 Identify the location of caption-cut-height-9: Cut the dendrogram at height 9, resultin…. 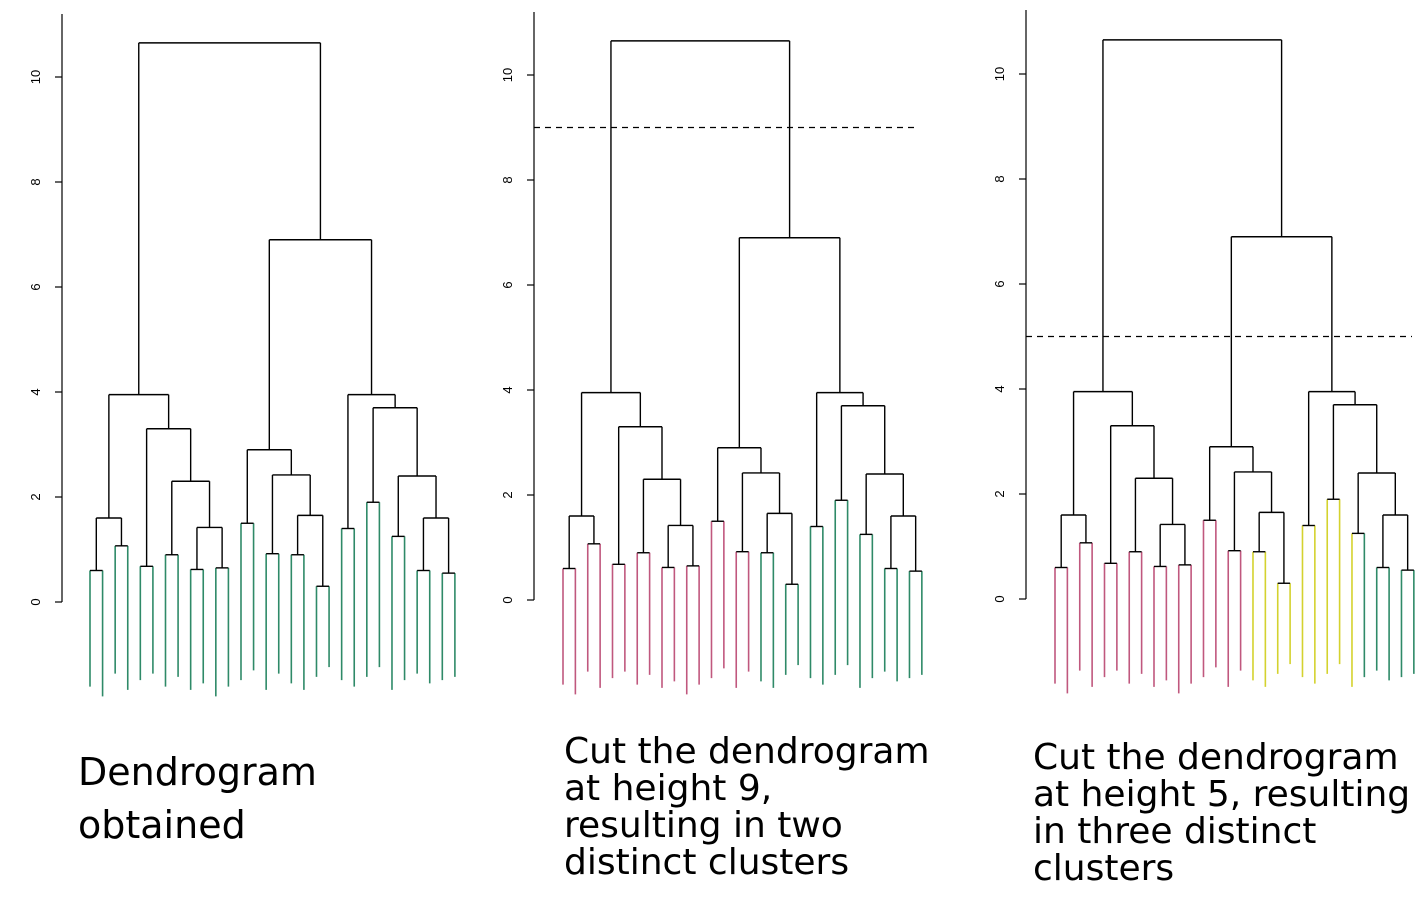
(747, 807).